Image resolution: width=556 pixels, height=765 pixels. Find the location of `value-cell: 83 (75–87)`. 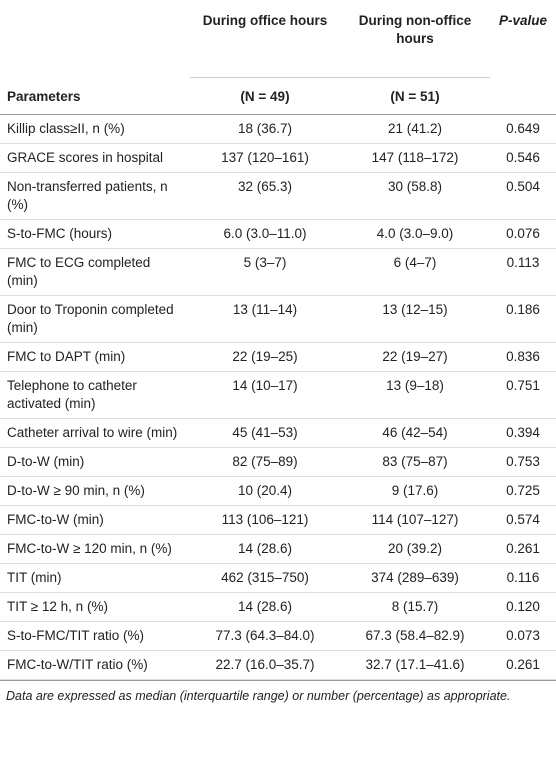

value-cell: 83 (75–87) is located at coordinates (415, 462).